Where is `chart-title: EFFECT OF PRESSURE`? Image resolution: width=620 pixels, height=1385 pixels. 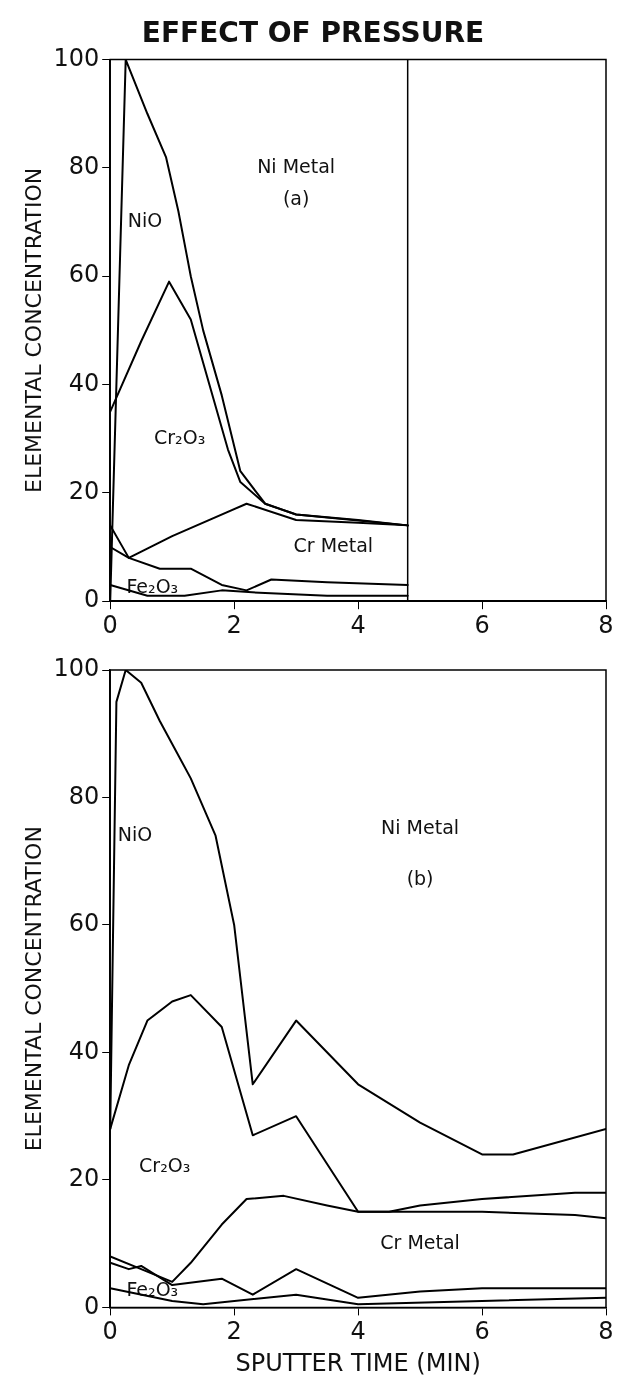 chart-title: EFFECT OF PRESSURE is located at coordinates (313, 33).